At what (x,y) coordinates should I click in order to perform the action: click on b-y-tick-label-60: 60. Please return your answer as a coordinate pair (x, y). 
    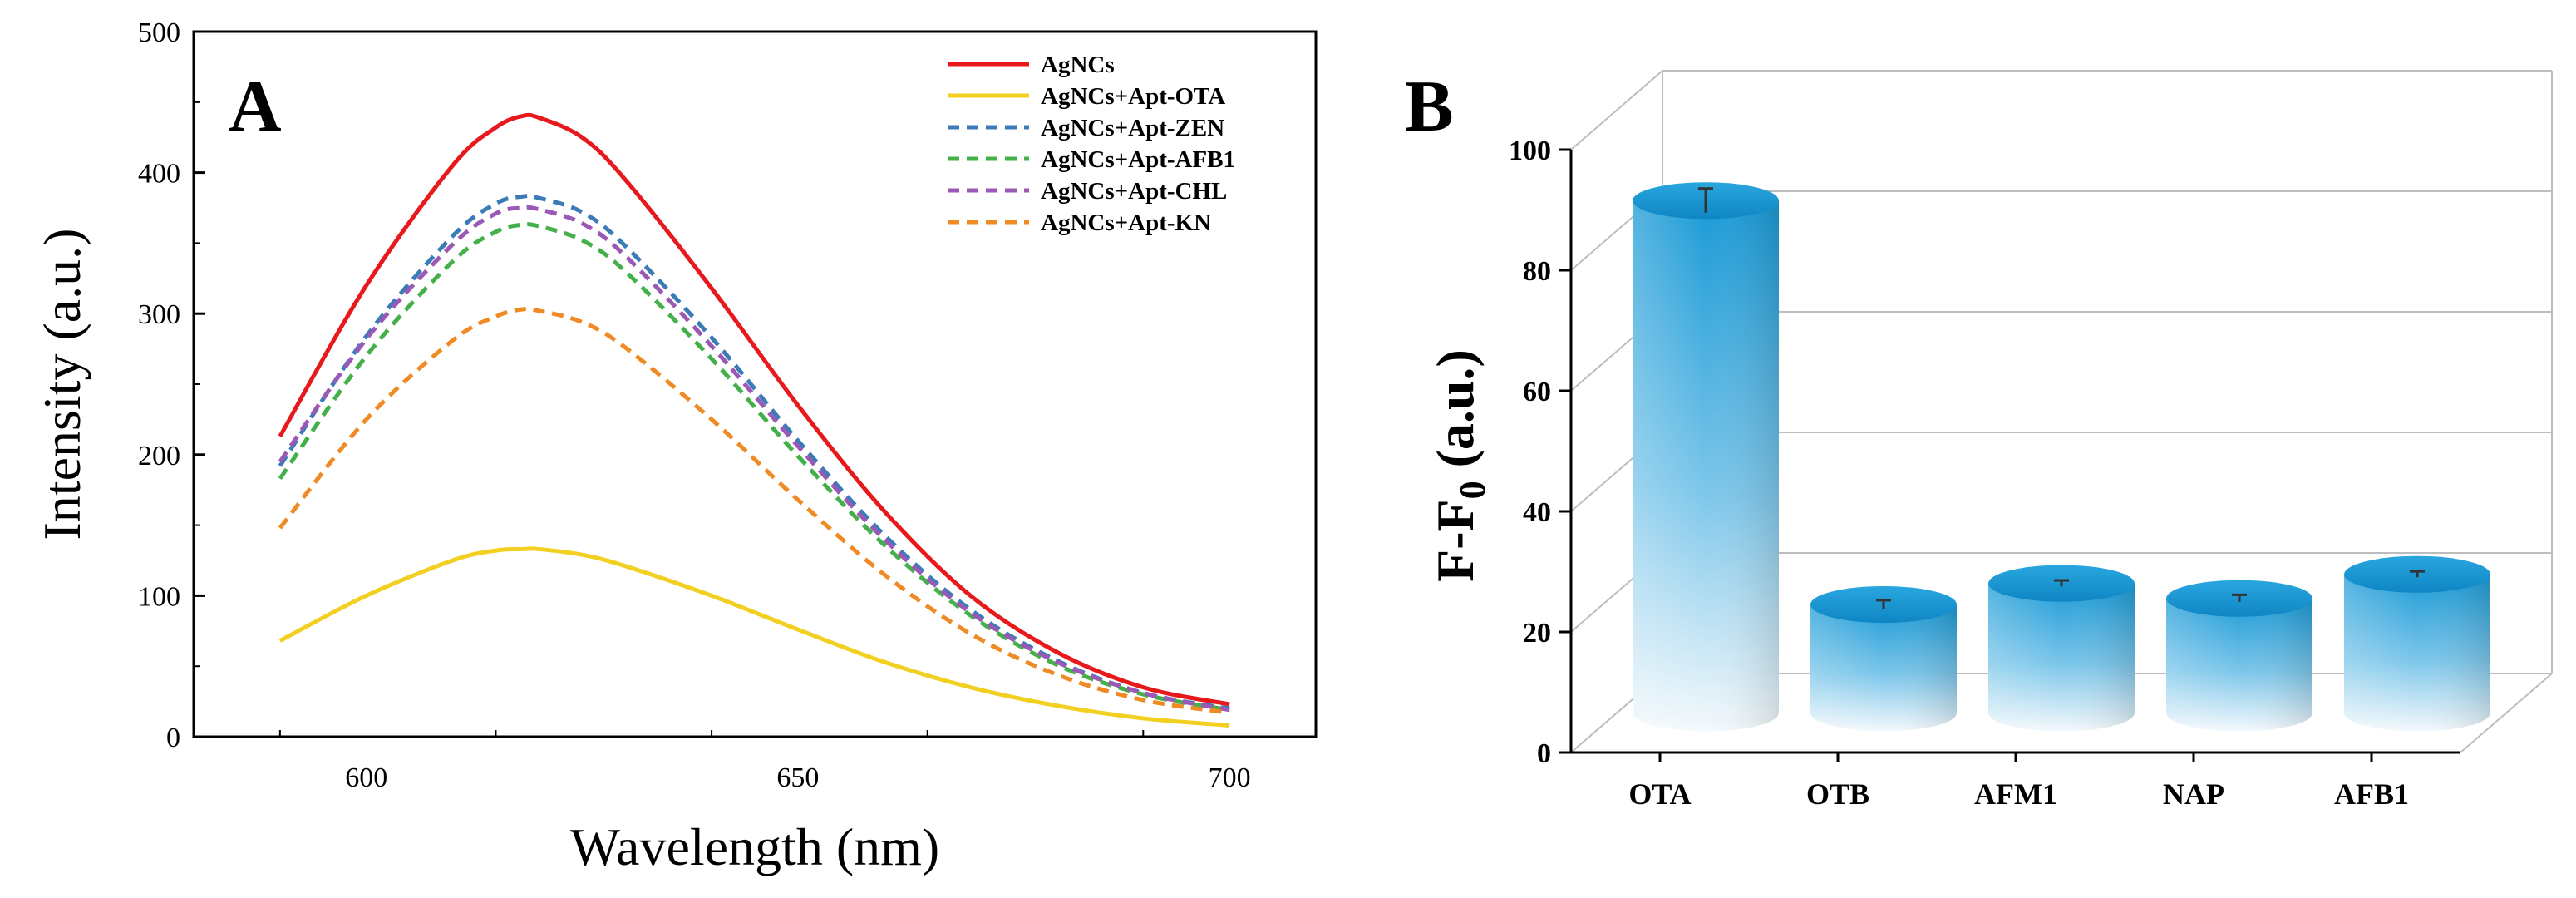
    Looking at the image, I should click on (1537, 392).